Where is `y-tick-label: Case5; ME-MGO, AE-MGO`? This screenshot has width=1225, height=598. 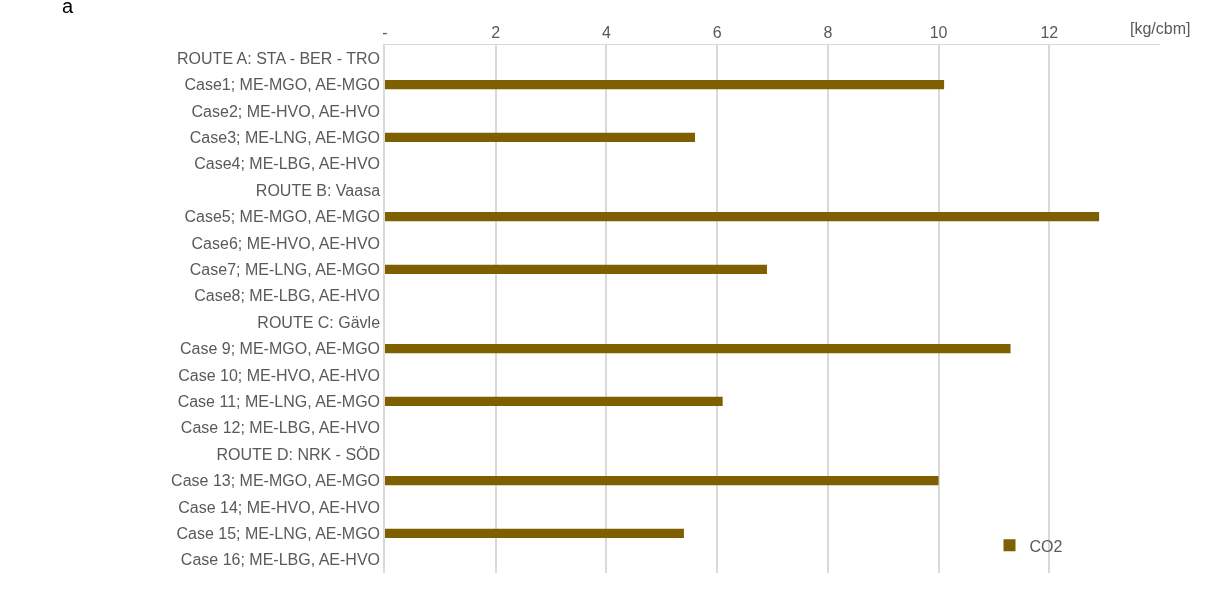 y-tick-label: Case5; ME-MGO, AE-MGO is located at coordinates (282, 217).